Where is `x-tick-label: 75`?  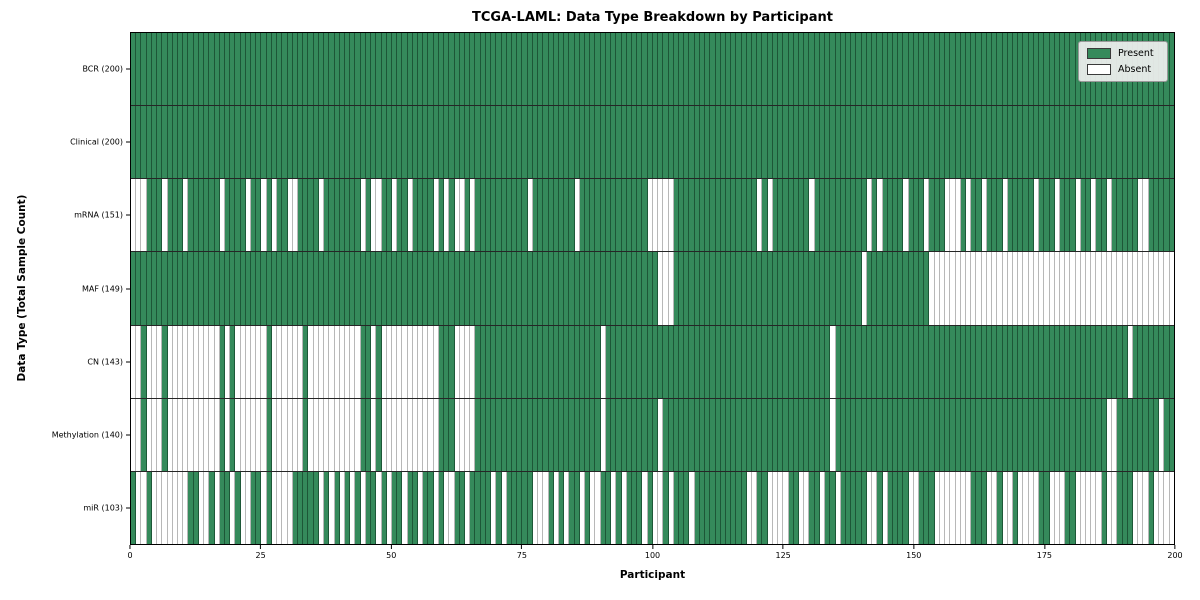 x-tick-label: 75 is located at coordinates (521, 555).